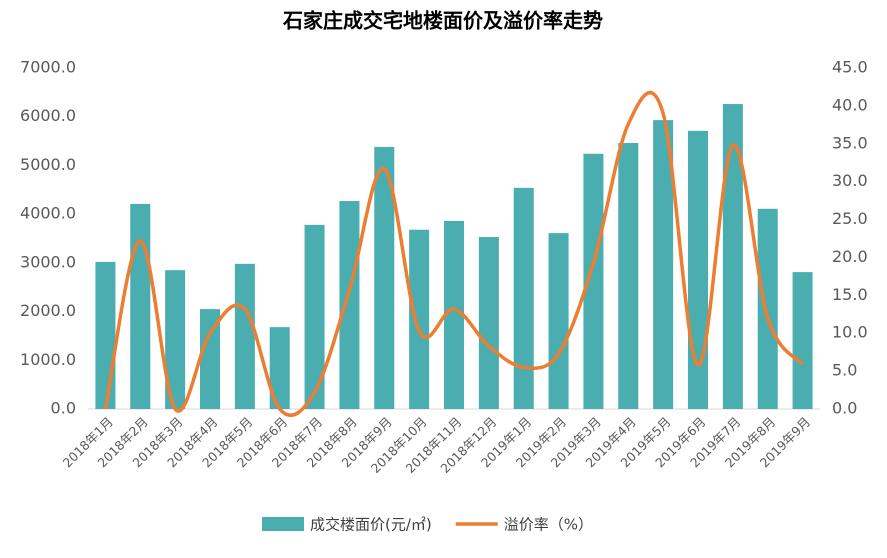 The width and height of the screenshot is (887, 558). I want to click on y-tick-label: 0.0, so click(63, 408).